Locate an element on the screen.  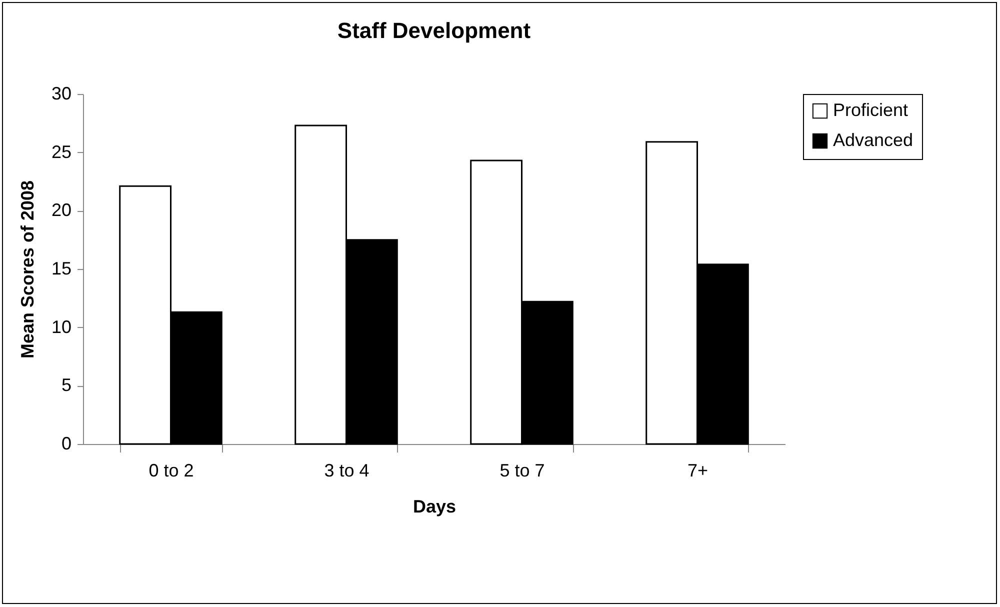
x-tick-label: 0 to 2 is located at coordinates (171, 470).